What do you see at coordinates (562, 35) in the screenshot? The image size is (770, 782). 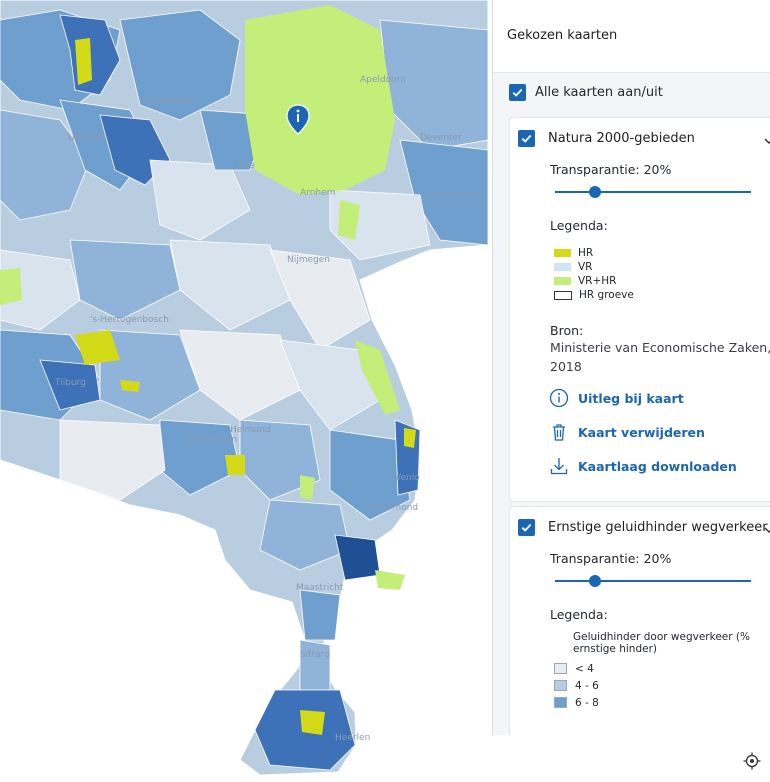 I see `panel-title: Gekozen kaarten` at bounding box center [562, 35].